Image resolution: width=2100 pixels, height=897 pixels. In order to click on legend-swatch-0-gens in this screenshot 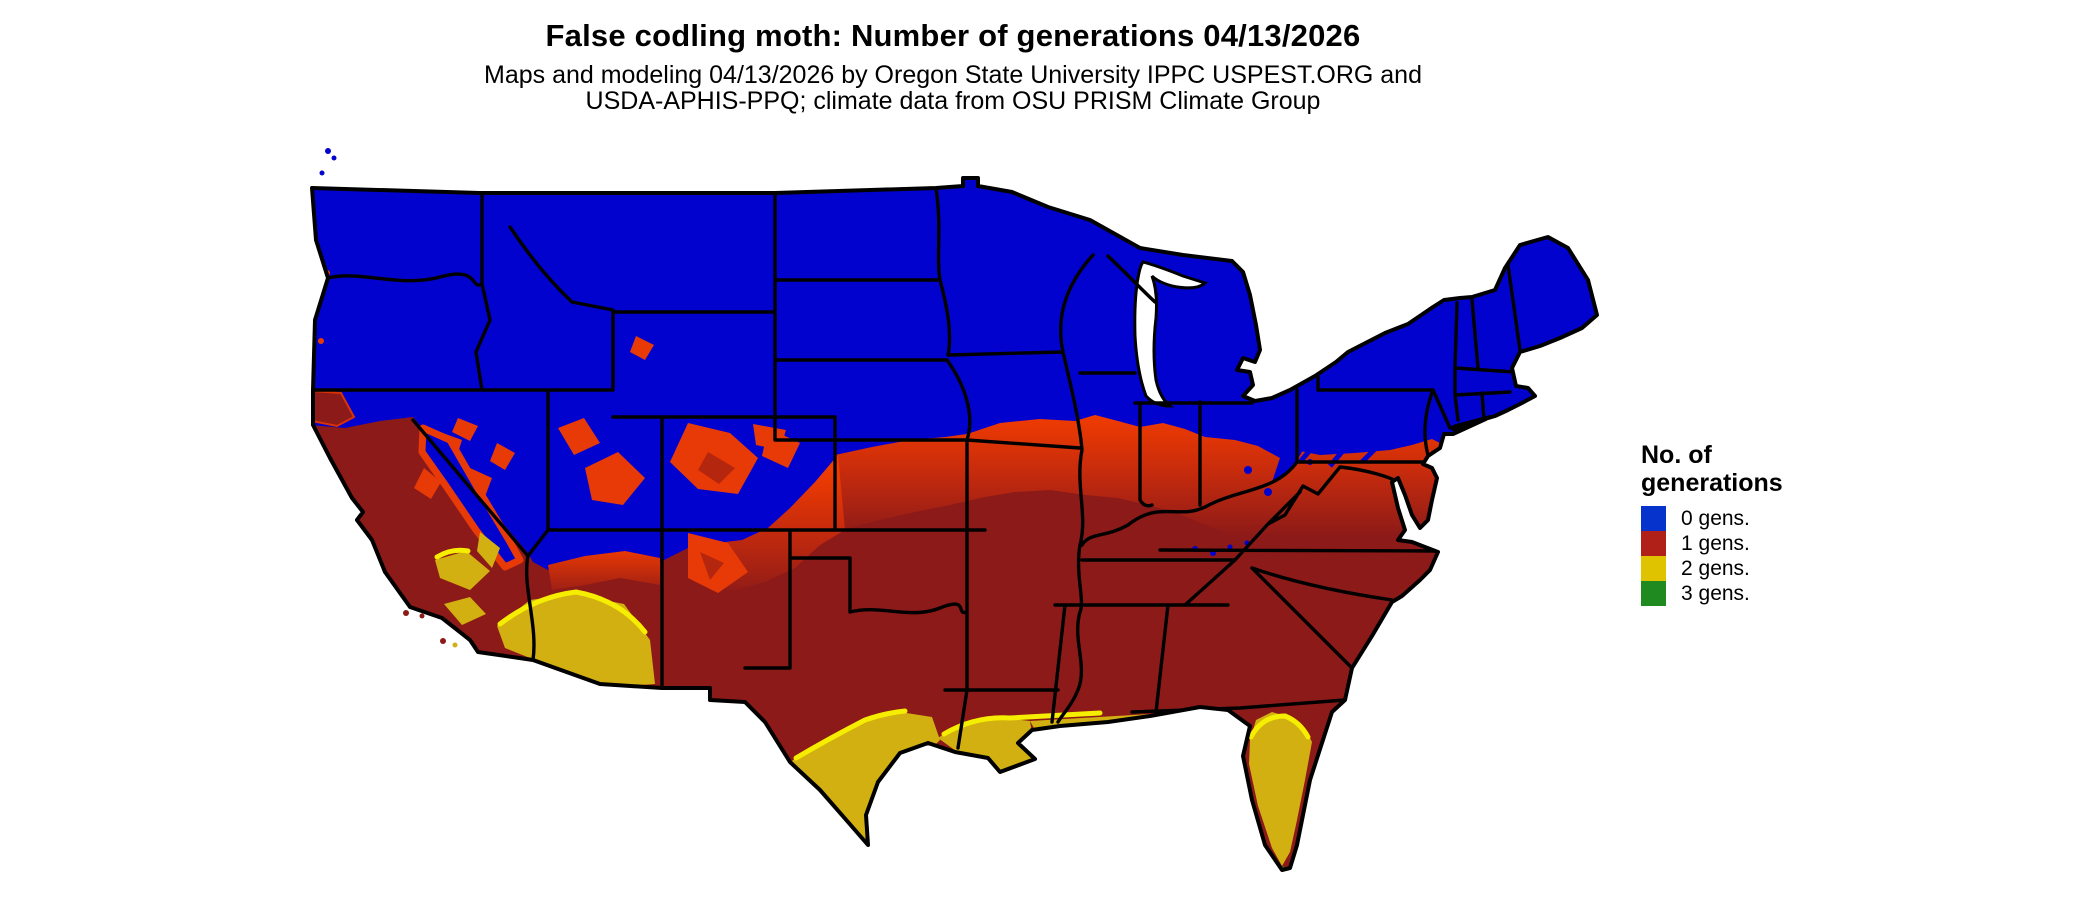, I will do `click(1653, 518)`.